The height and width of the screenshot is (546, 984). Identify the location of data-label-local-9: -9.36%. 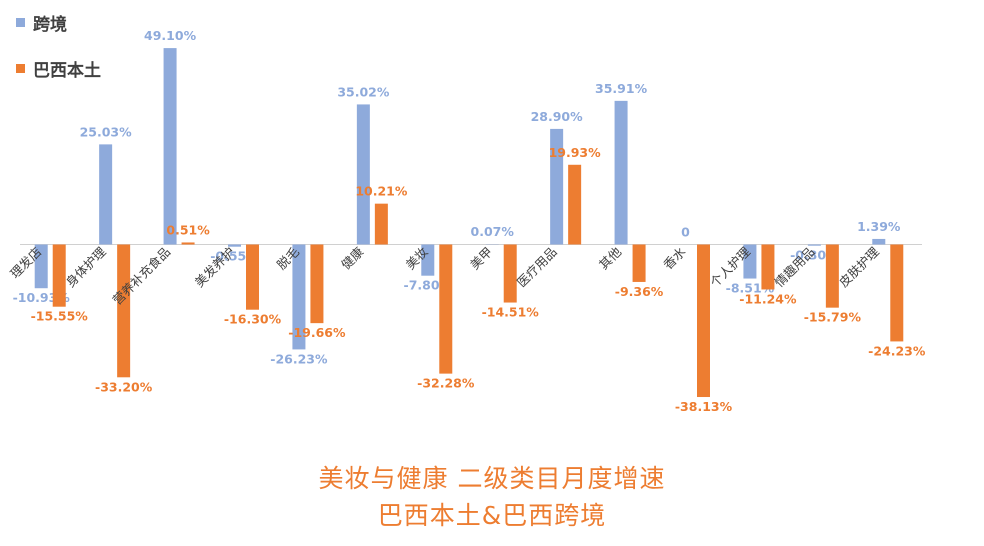
(639, 291).